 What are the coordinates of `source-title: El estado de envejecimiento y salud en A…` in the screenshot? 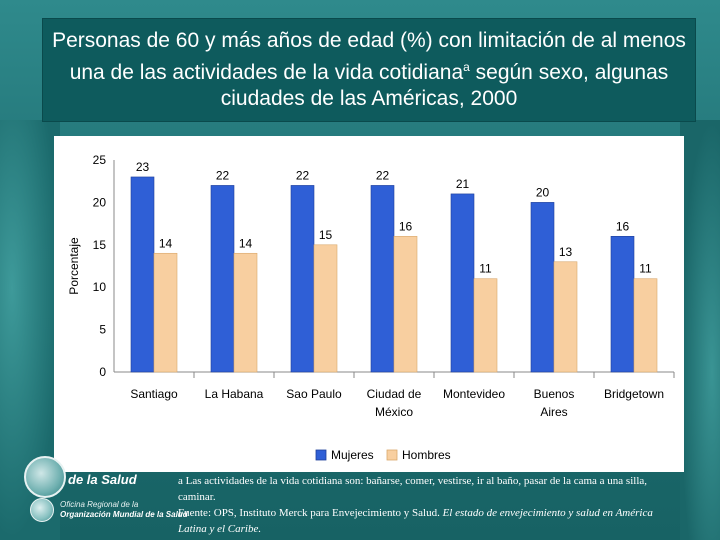 It's located at (415, 521).